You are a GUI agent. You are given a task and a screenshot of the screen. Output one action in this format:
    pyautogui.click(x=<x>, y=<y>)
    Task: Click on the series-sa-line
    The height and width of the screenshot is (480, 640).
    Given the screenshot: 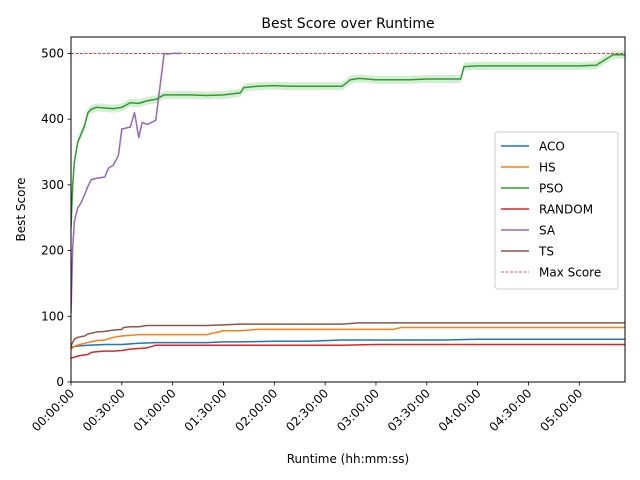 What is the action you would take?
    pyautogui.click(x=126, y=183)
    